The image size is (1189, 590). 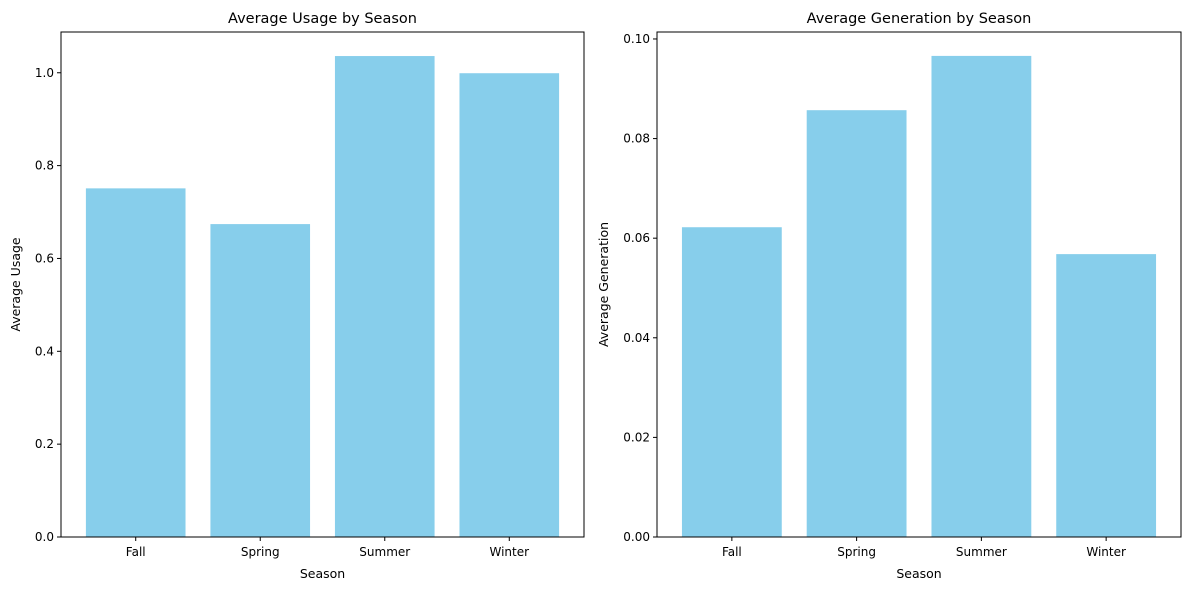 I want to click on generation-x-ticks: Fall Spring Summer Winter, so click(x=924, y=548).